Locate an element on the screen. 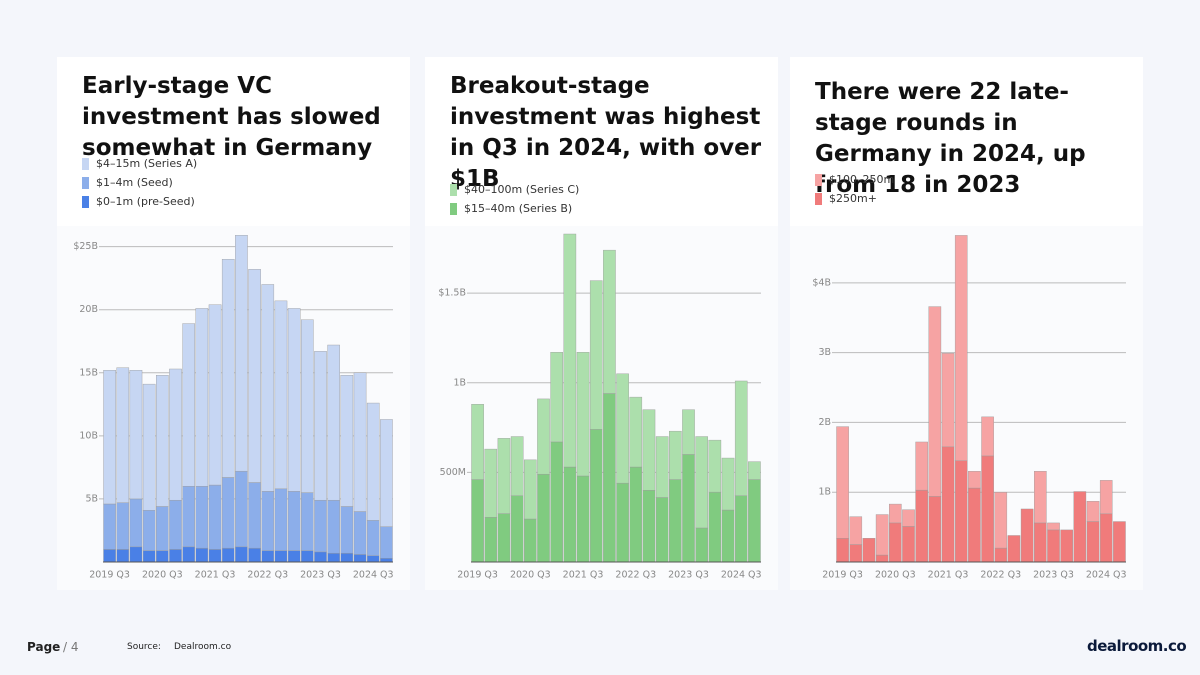 The width and height of the screenshot is (1200, 675). y-tick-label: 5B is located at coordinates (91, 498).